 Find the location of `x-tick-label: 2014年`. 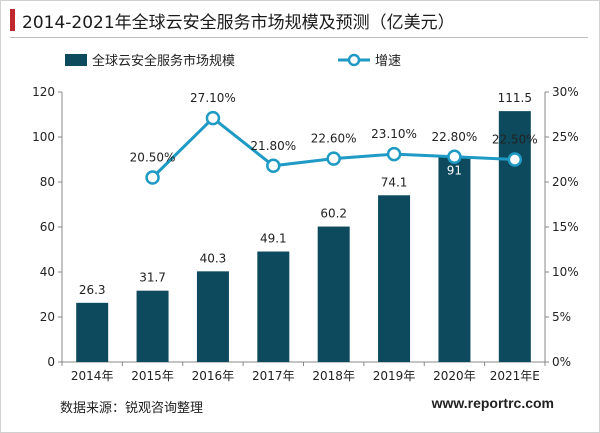

x-tick-label: 2014年 is located at coordinates (92, 376).